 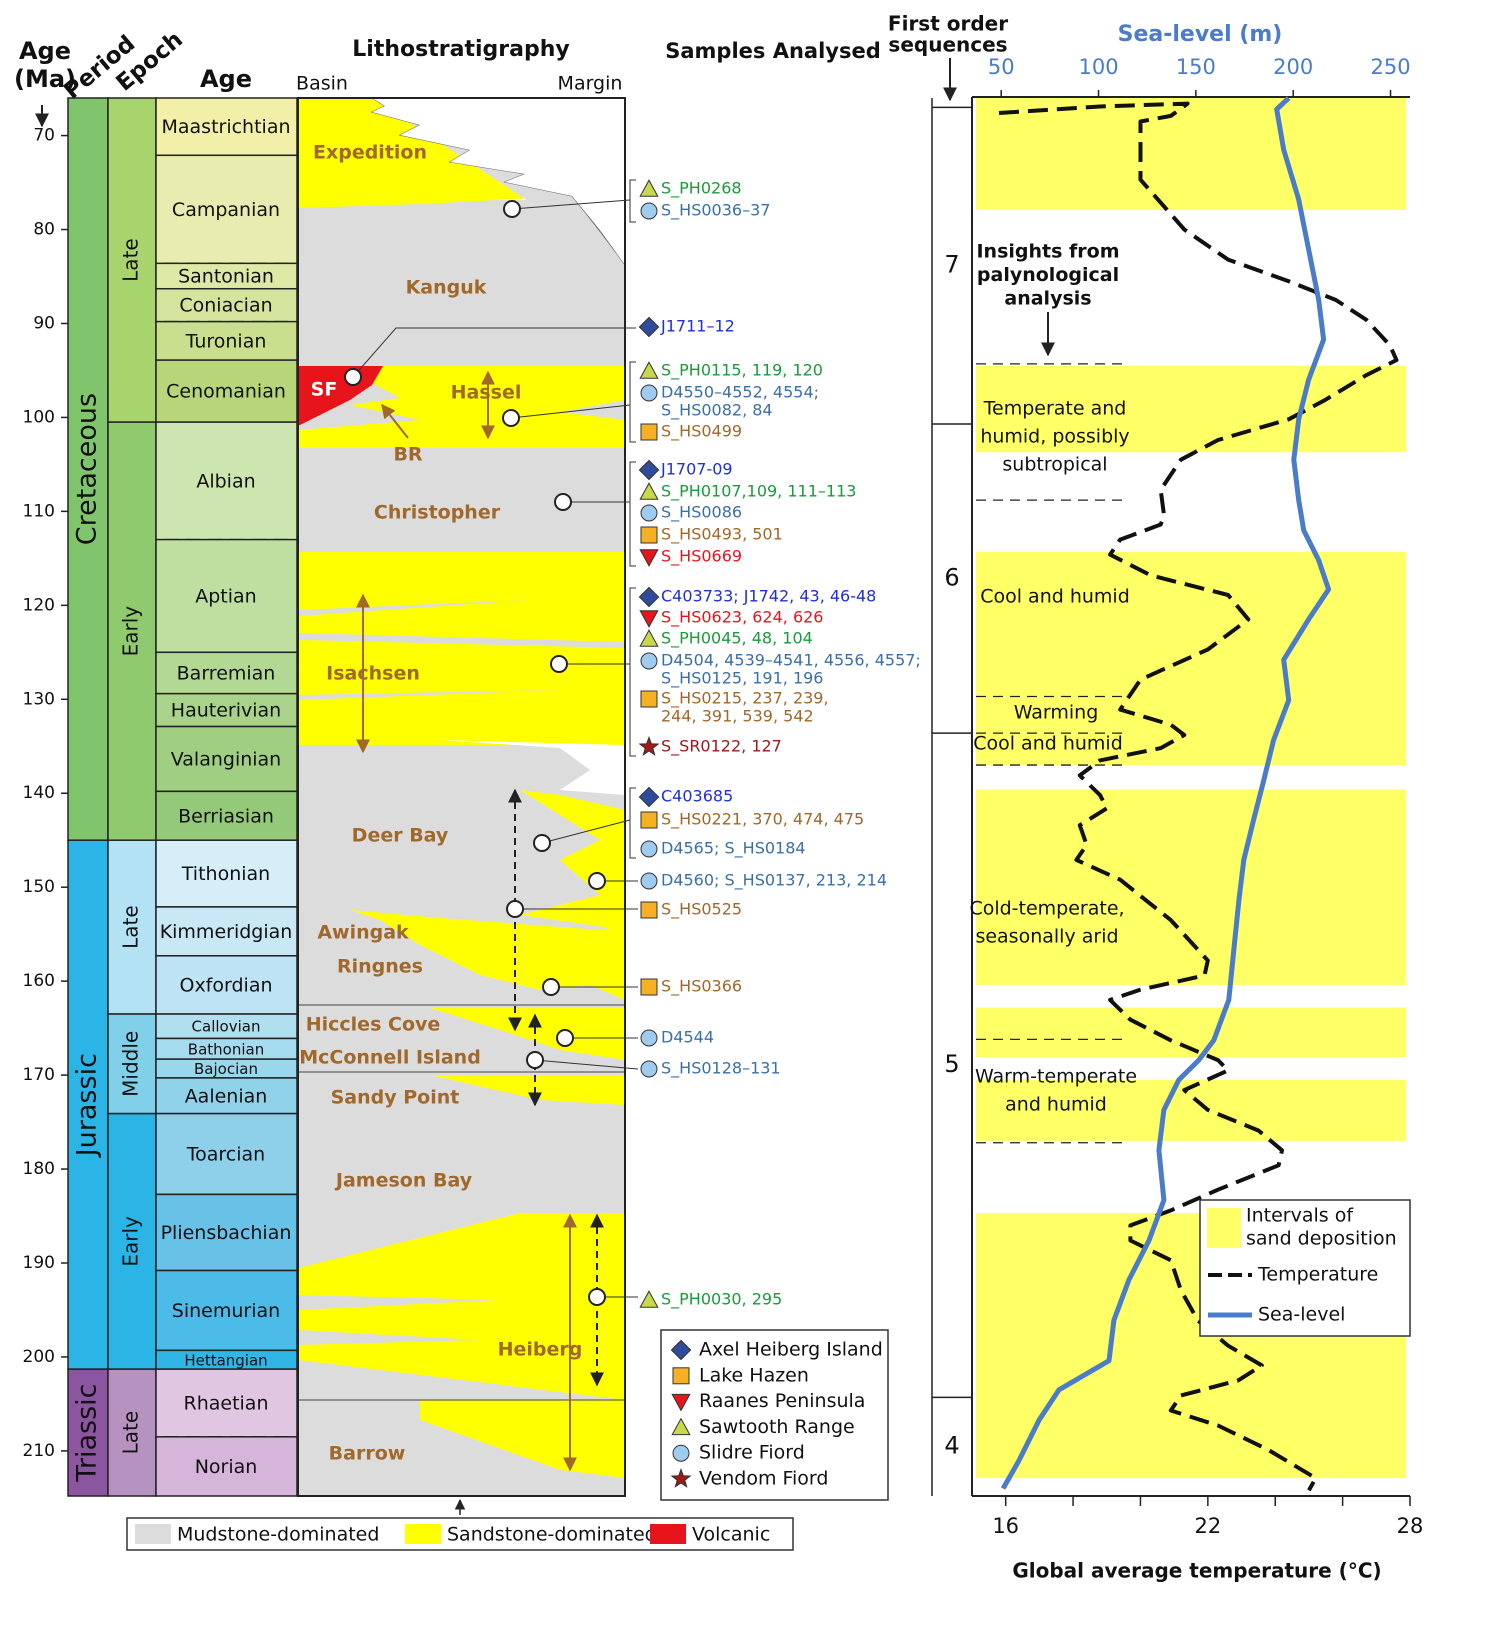 What do you see at coordinates (1196, 67) in the screenshot?
I see `x2-tick-label: 150` at bounding box center [1196, 67].